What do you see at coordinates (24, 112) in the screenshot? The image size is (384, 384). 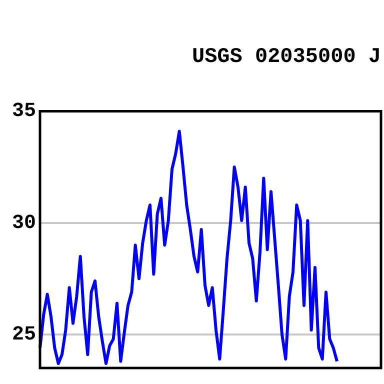 I see `y-tick-label: 35` at bounding box center [24, 112].